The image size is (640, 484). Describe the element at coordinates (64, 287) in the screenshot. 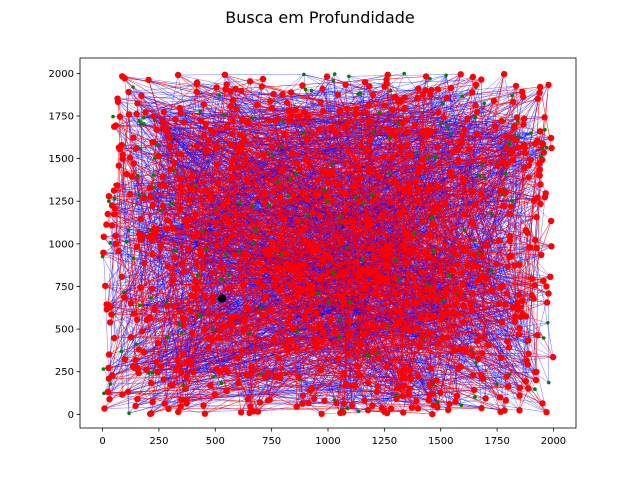

I see `y-tick-label: 750` at that location.